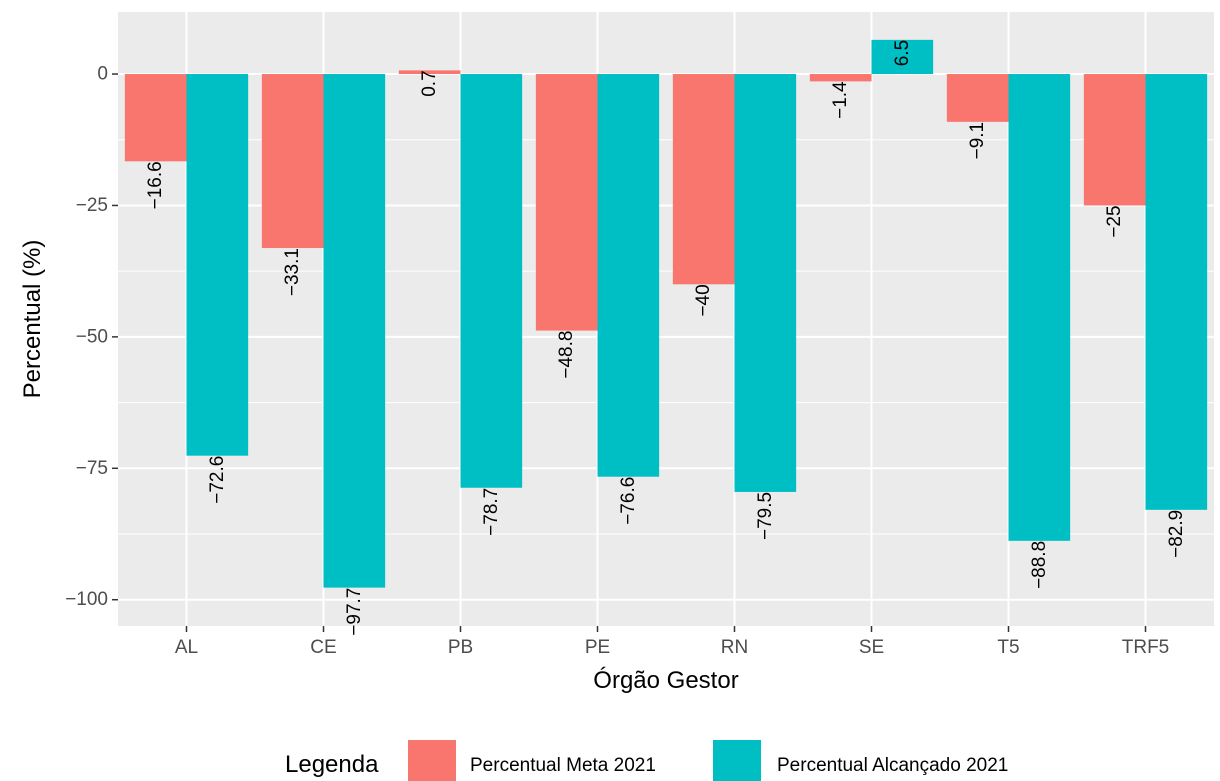 Image resolution: width=1220 pixels, height=781 pixels. I want to click on data-label: −1.4, so click(840, 100).